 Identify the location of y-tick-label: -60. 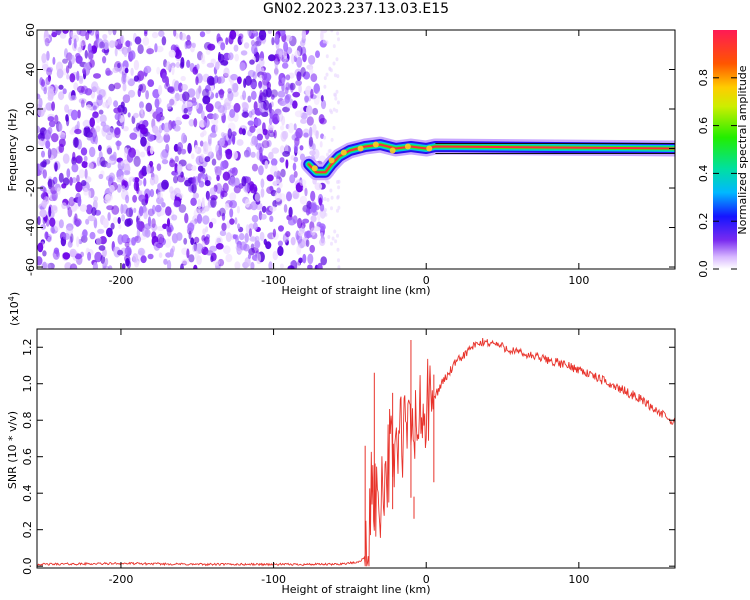
(30, 267).